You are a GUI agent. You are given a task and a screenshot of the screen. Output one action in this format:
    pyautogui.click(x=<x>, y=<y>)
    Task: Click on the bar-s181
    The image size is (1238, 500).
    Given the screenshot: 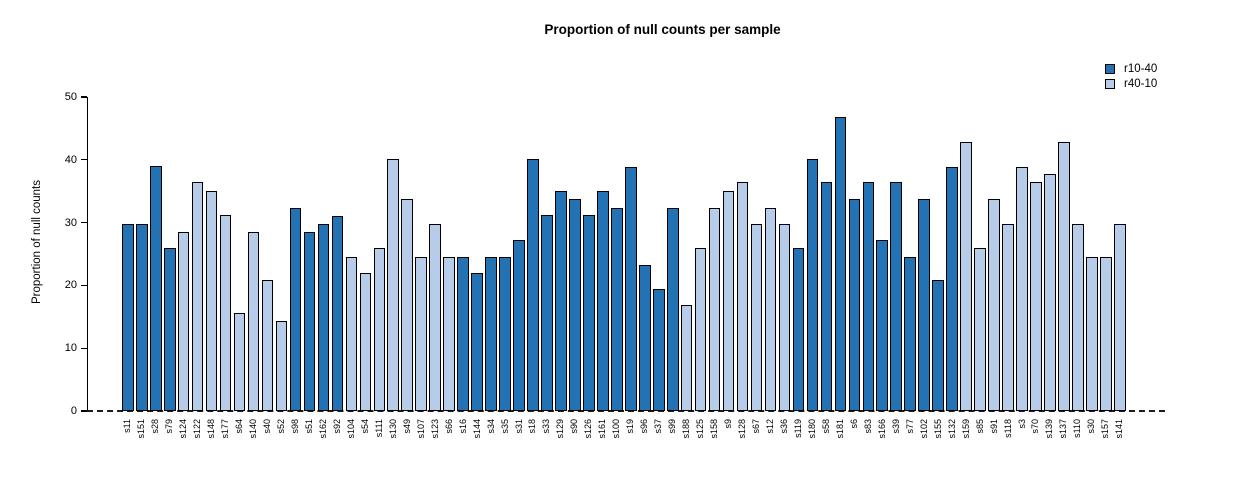 What is the action you would take?
    pyautogui.click(x=840, y=264)
    